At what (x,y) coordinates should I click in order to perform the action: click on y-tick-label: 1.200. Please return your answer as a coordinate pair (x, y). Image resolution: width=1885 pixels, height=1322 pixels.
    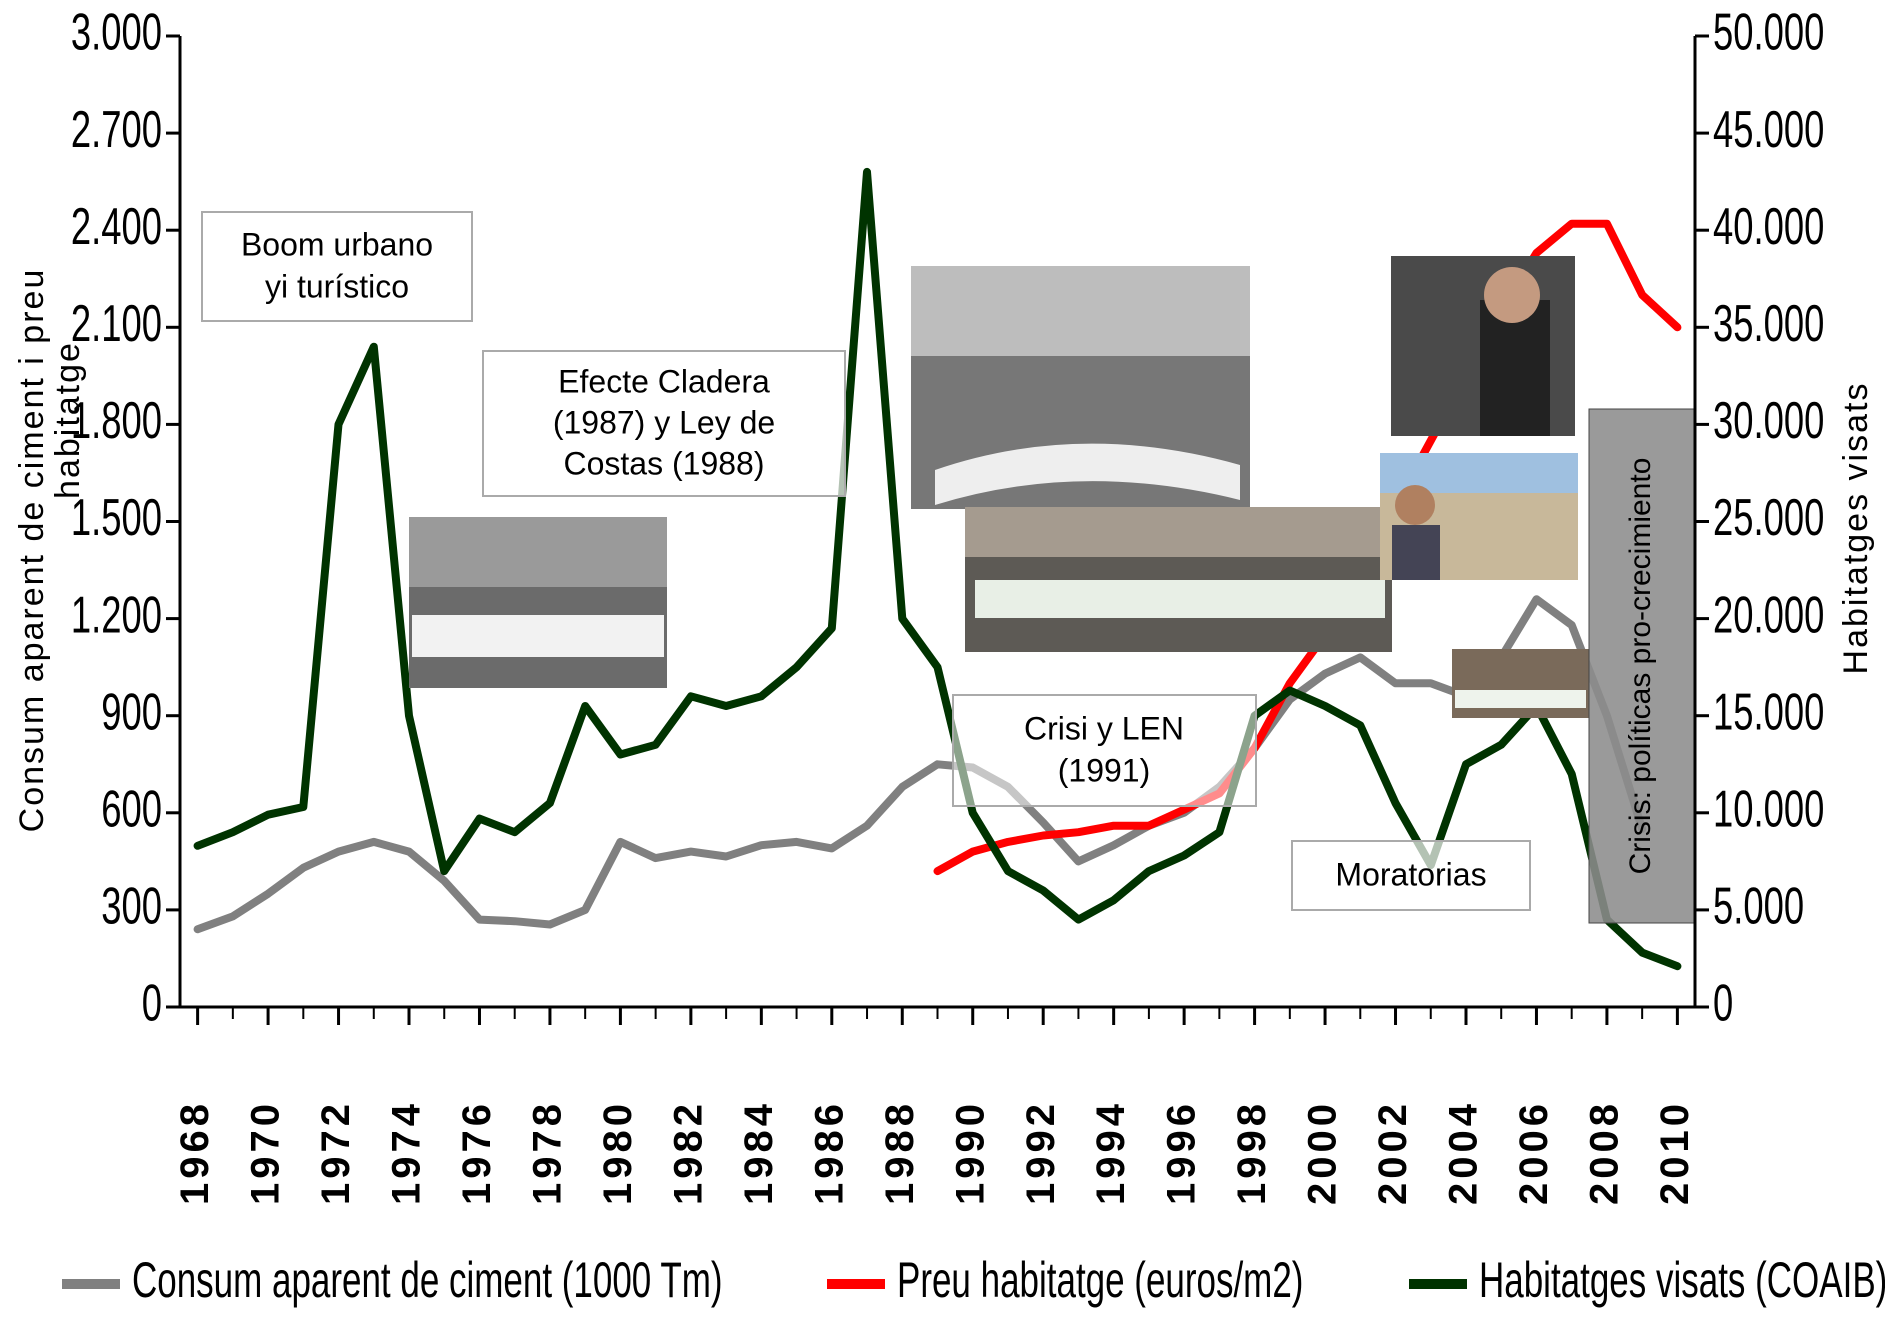
    Looking at the image, I should click on (116, 614).